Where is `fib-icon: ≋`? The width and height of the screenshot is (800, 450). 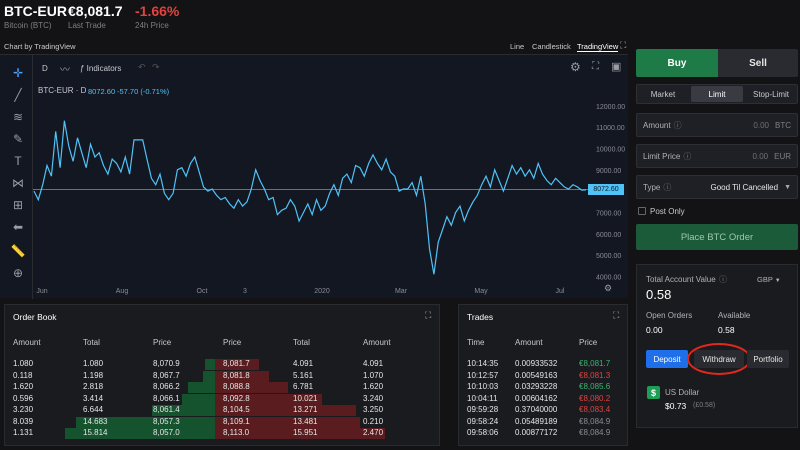
fib-icon: ≋ is located at coordinates (18, 117).